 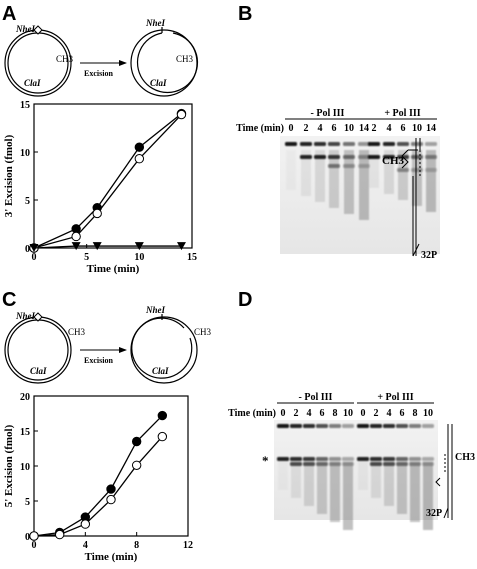 What do you see at coordinates (376, 413) in the screenshot?
I see `panel-d-lane-time: 2` at bounding box center [376, 413].